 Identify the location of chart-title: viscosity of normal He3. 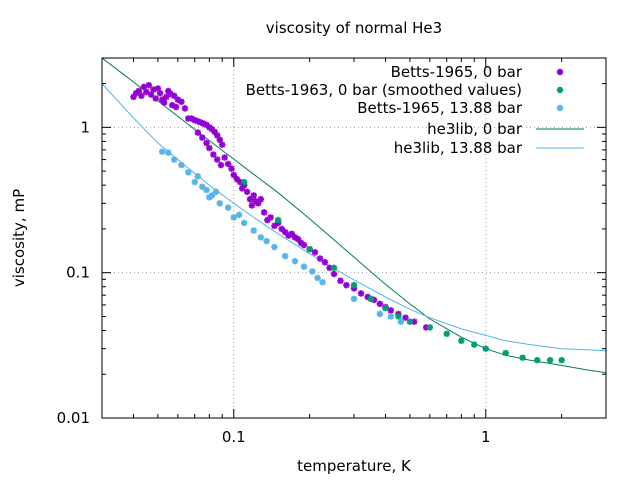
(354, 28).